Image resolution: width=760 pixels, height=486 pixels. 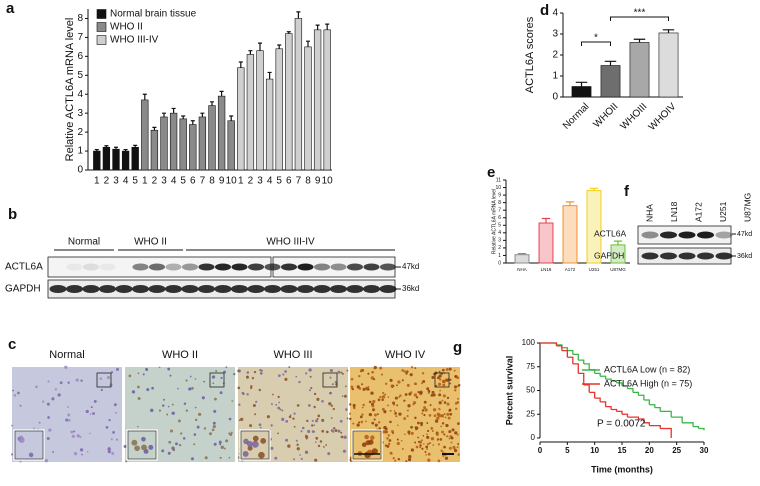 I want to click on x-tick-label: 8, so click(x=308, y=181).